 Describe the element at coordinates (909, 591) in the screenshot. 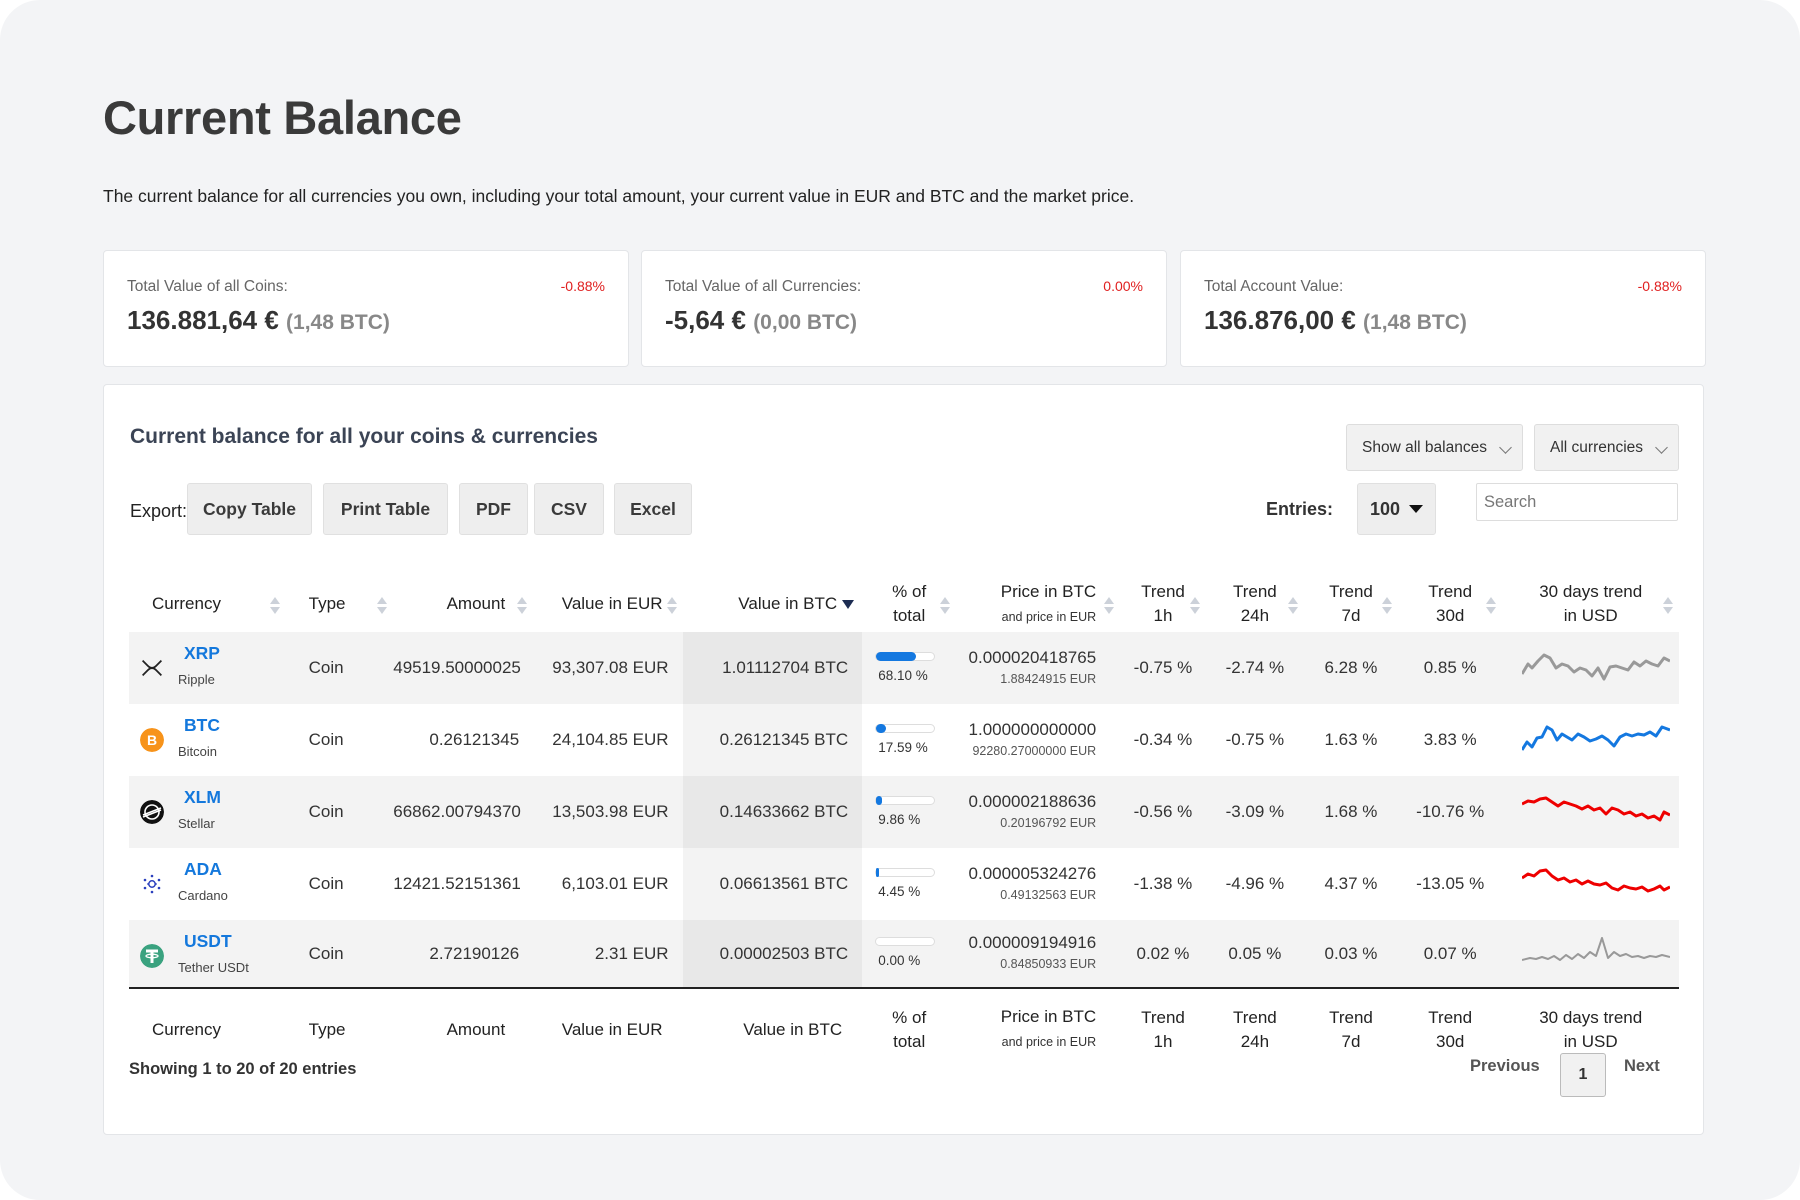

I see `col-label: % of` at that location.